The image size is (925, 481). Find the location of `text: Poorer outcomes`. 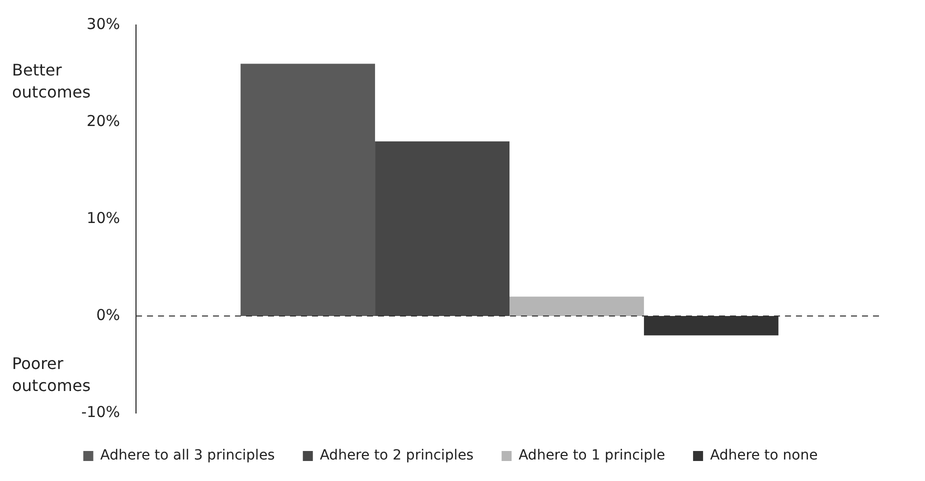

text: Poorer outcomes is located at coordinates (51, 375).